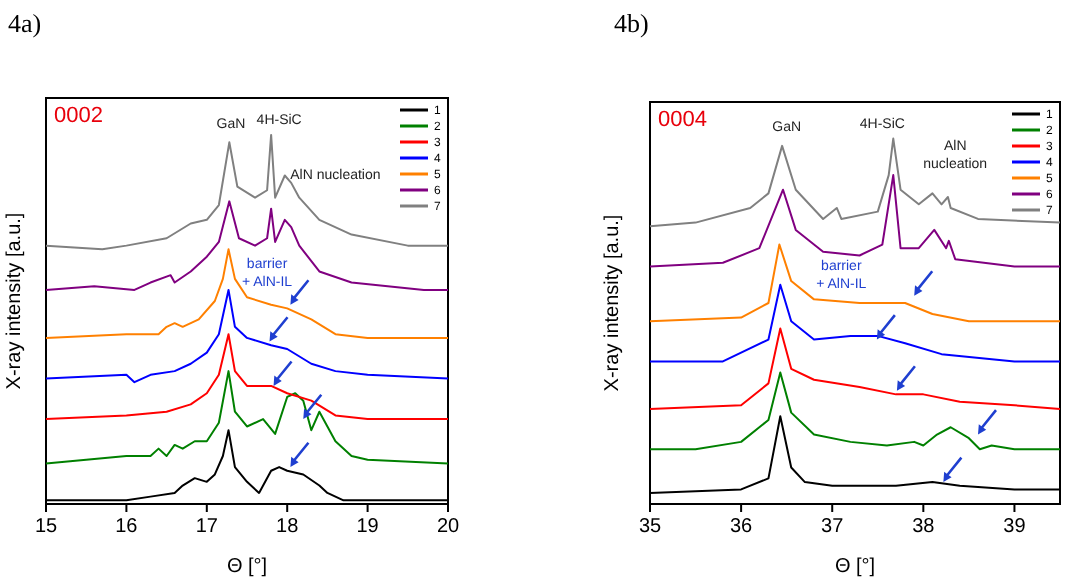  What do you see at coordinates (741, 527) in the screenshot?
I see `x-tick-label: 36` at bounding box center [741, 527].